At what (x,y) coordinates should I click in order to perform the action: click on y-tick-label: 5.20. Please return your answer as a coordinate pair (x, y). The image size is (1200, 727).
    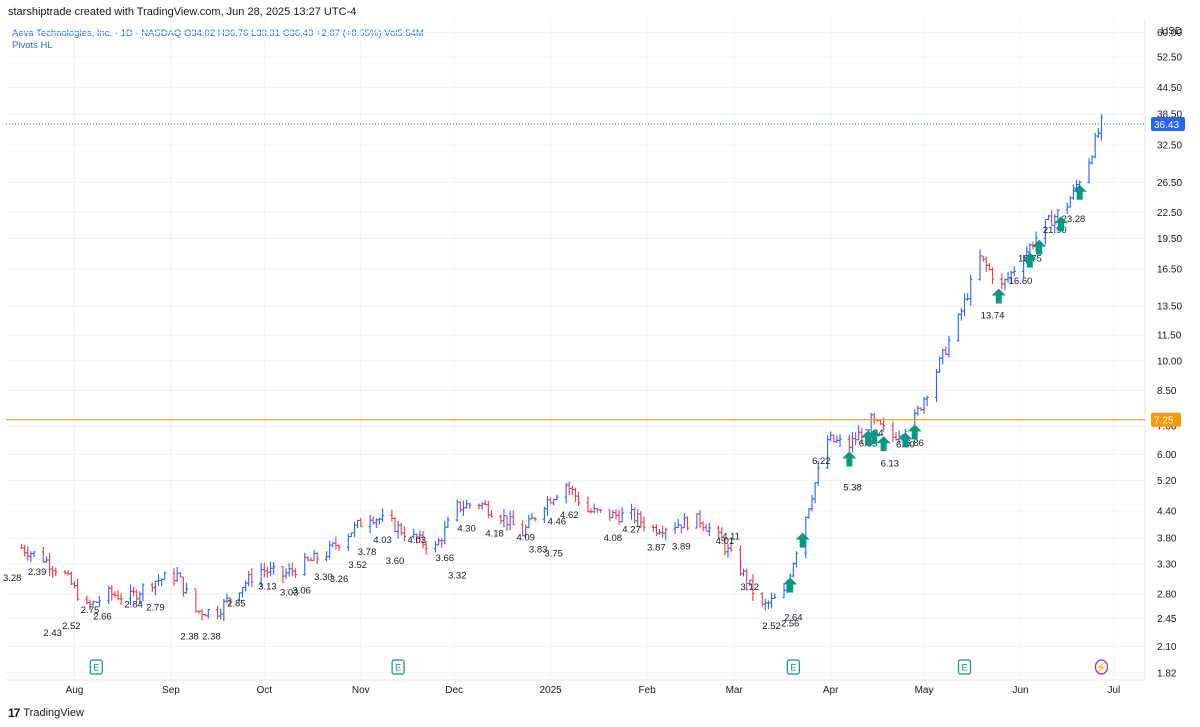
    Looking at the image, I should click on (1167, 481).